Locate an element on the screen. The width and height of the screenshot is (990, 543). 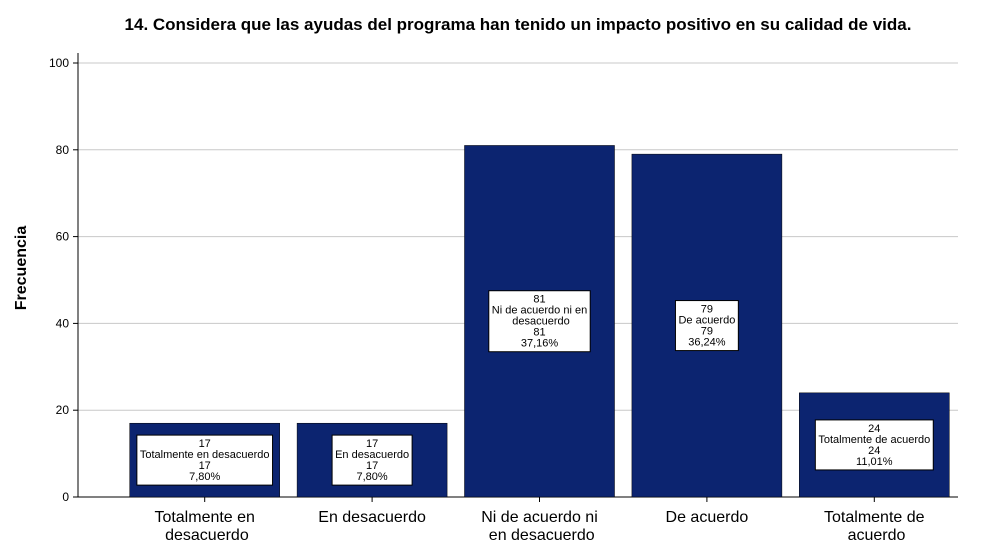
y-tick-label: 20 is located at coordinates (63, 410).